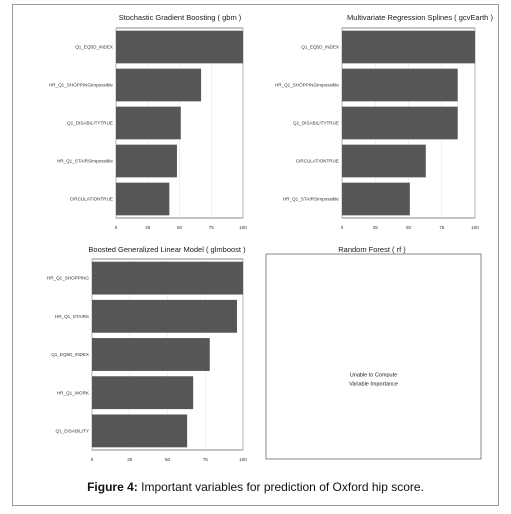 The width and height of the screenshot is (511, 514). I want to click on status-message: Variable Importance, so click(373, 385).